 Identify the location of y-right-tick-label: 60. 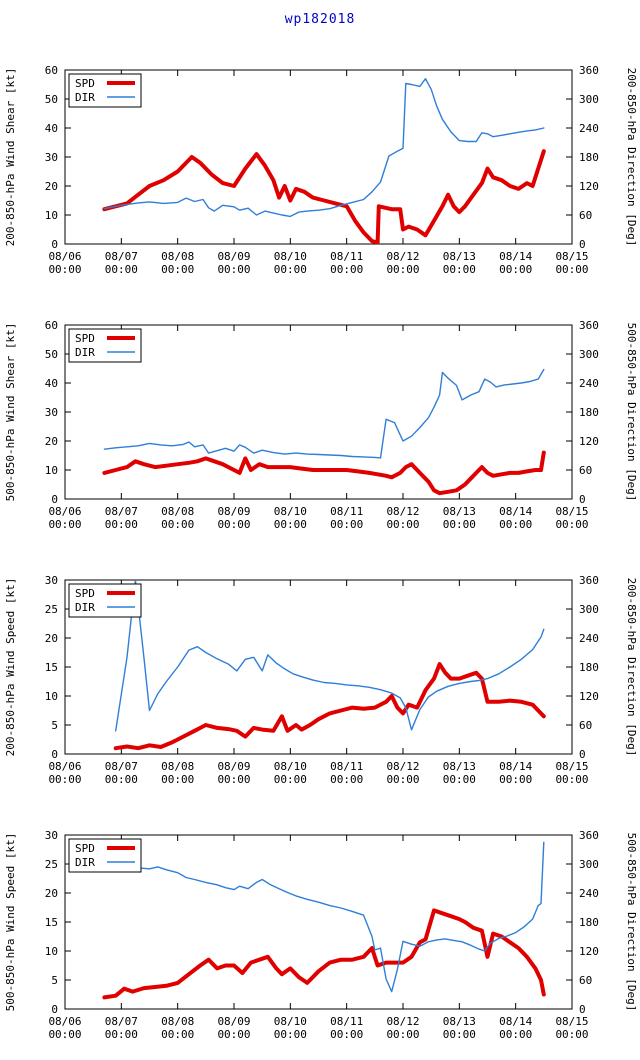
(585, 470).